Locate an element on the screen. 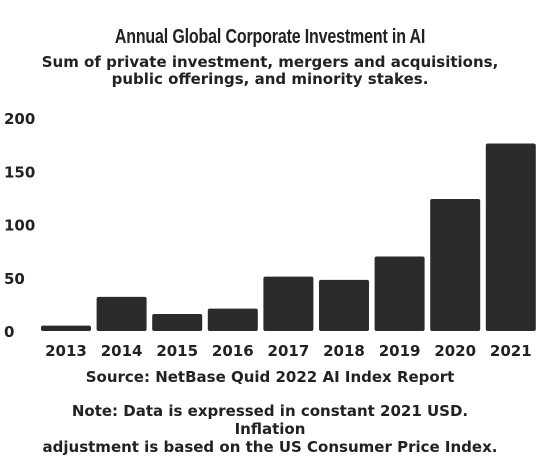  subtitle-line-2: public offerings, and minority stakes. is located at coordinates (270, 79).